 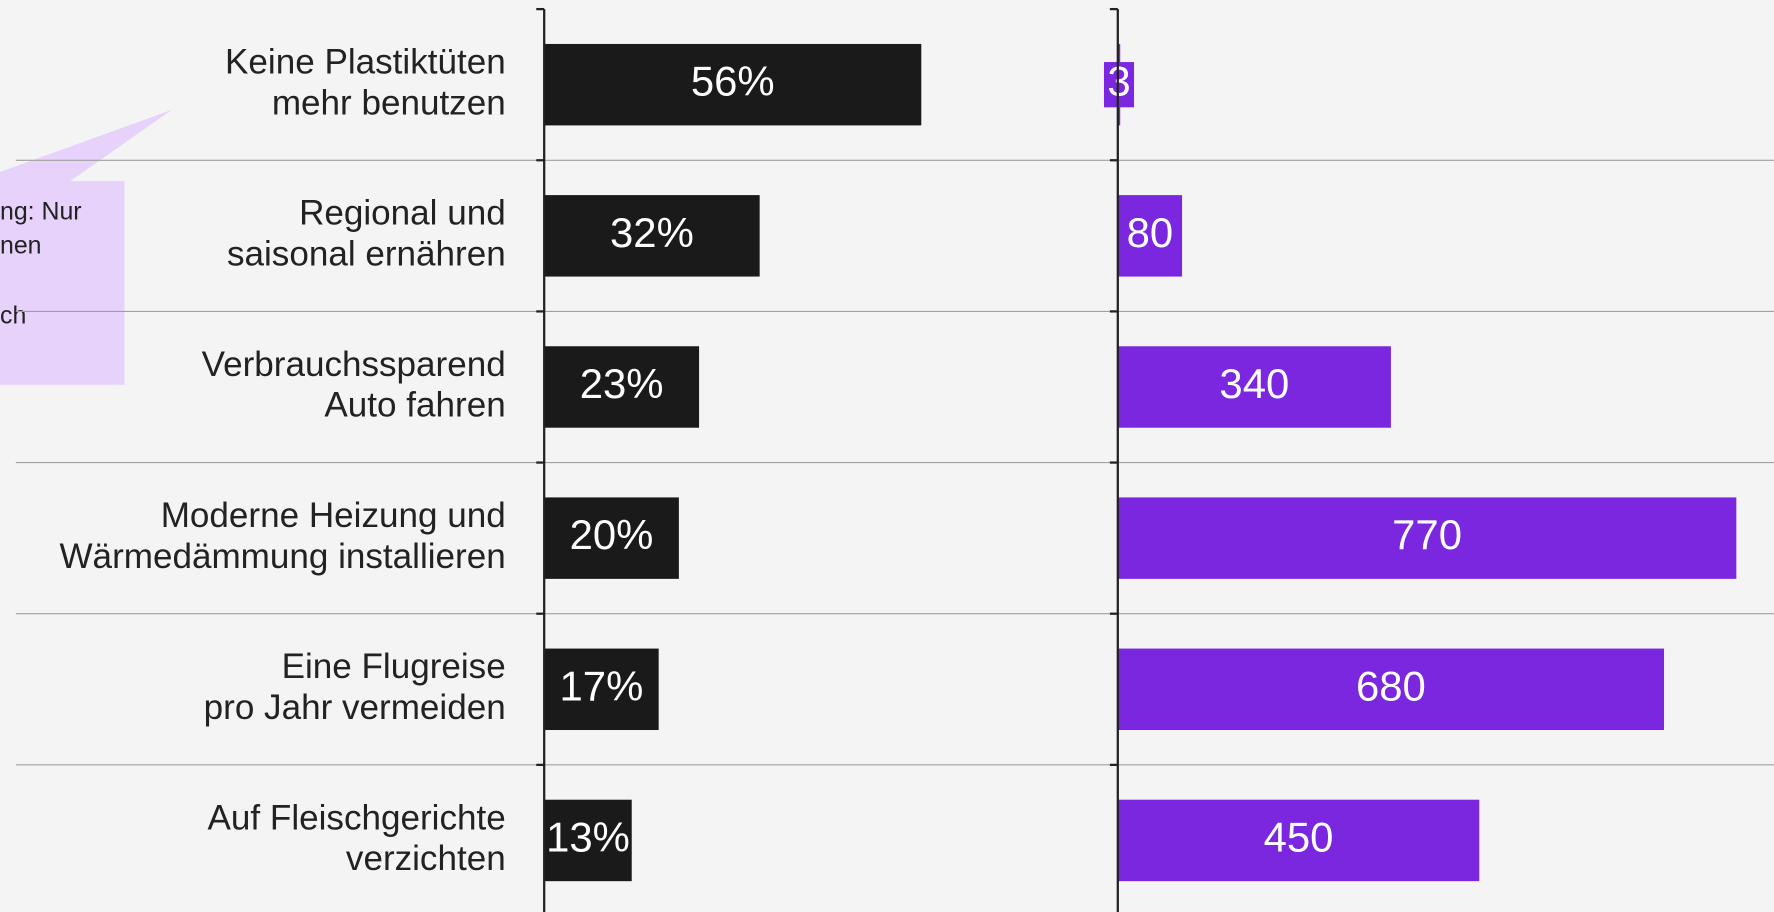 I want to click on value-label: 20%, so click(x=612, y=534).